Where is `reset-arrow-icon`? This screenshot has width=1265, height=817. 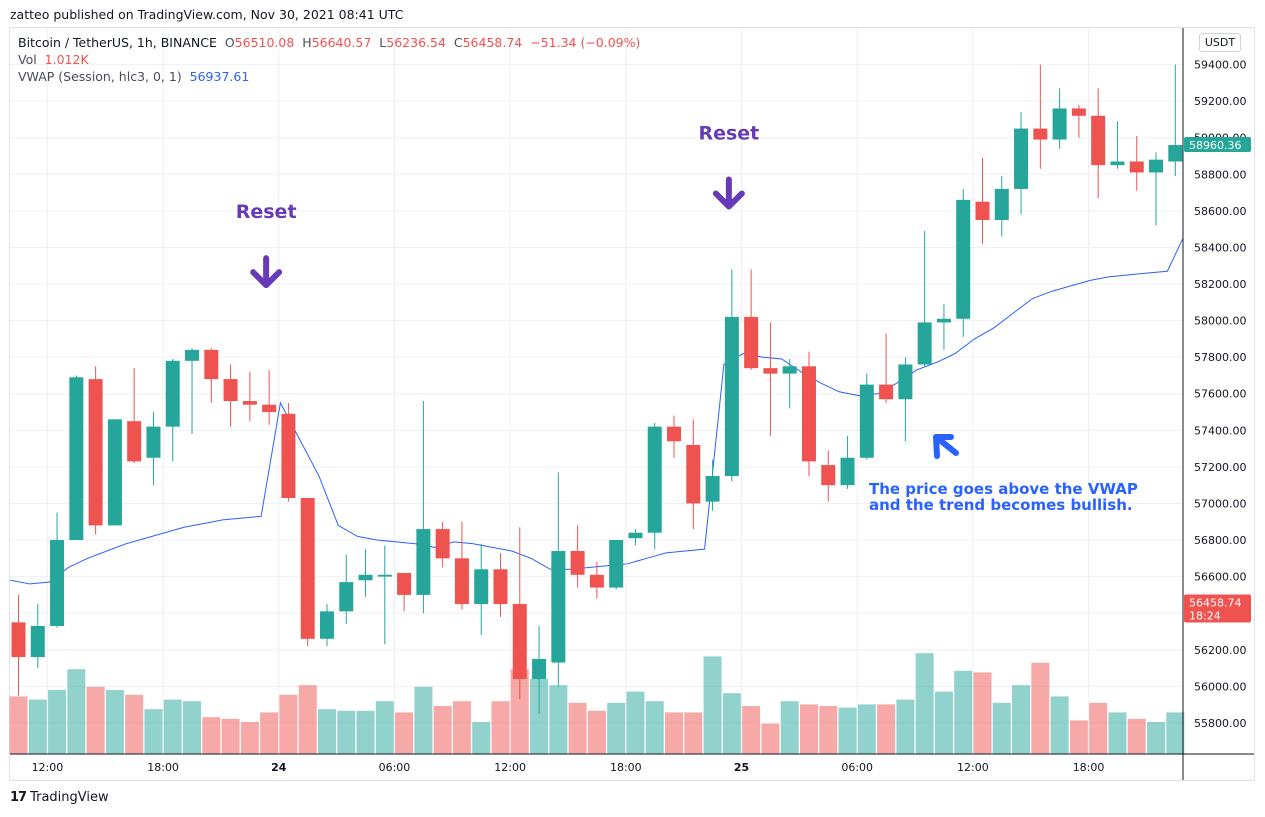 reset-arrow-icon is located at coordinates (266, 272).